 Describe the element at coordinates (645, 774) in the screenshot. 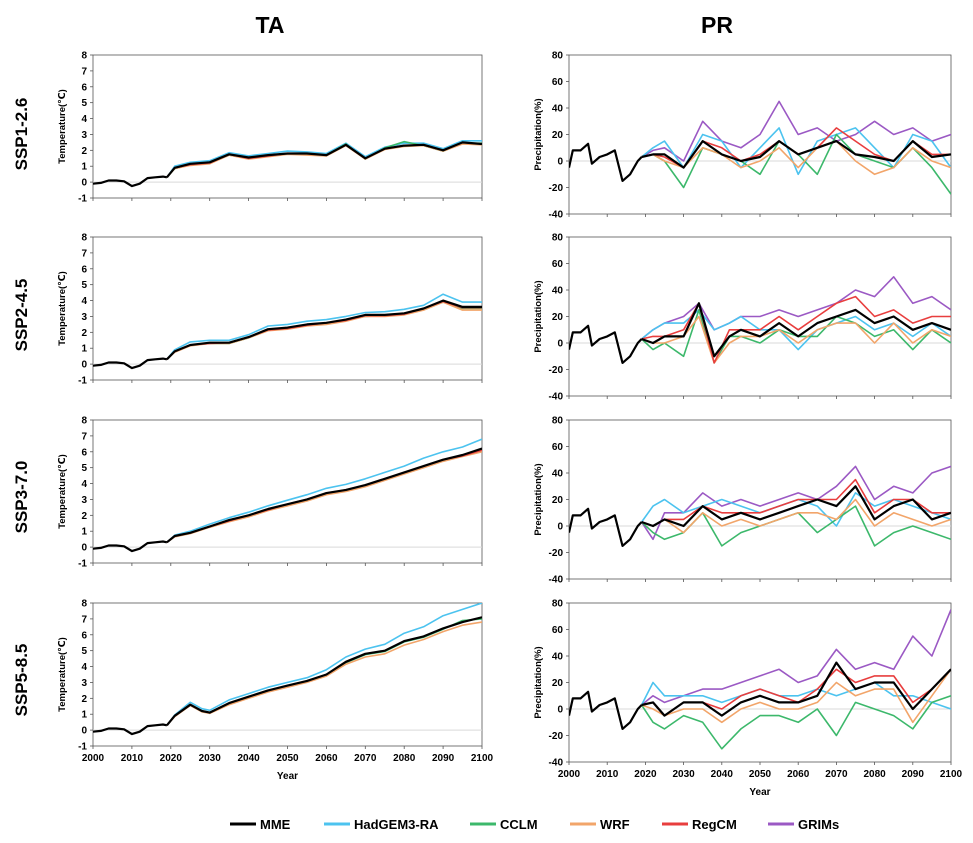

I see `x-tick-label: 2020` at that location.